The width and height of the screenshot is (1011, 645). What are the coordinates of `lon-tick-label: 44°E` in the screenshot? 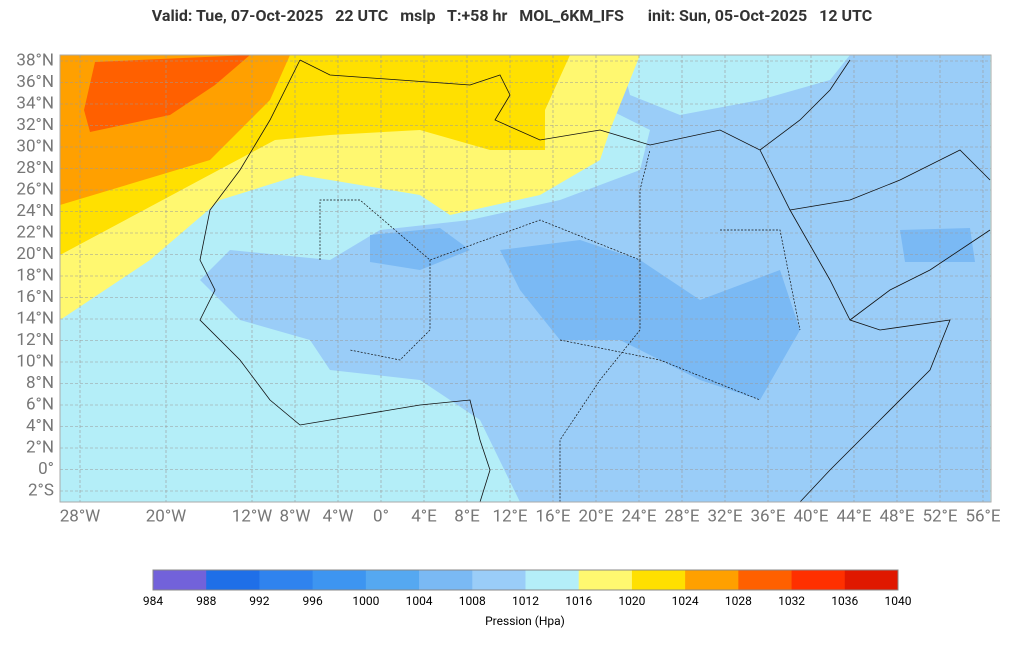 It's located at (853, 516).